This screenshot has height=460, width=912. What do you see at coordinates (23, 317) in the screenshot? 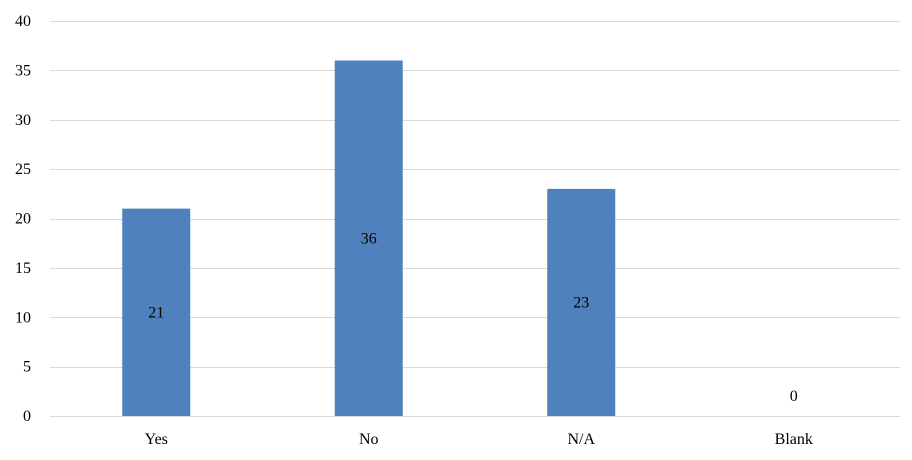
I see `y-tick-label: 10` at bounding box center [23, 317].